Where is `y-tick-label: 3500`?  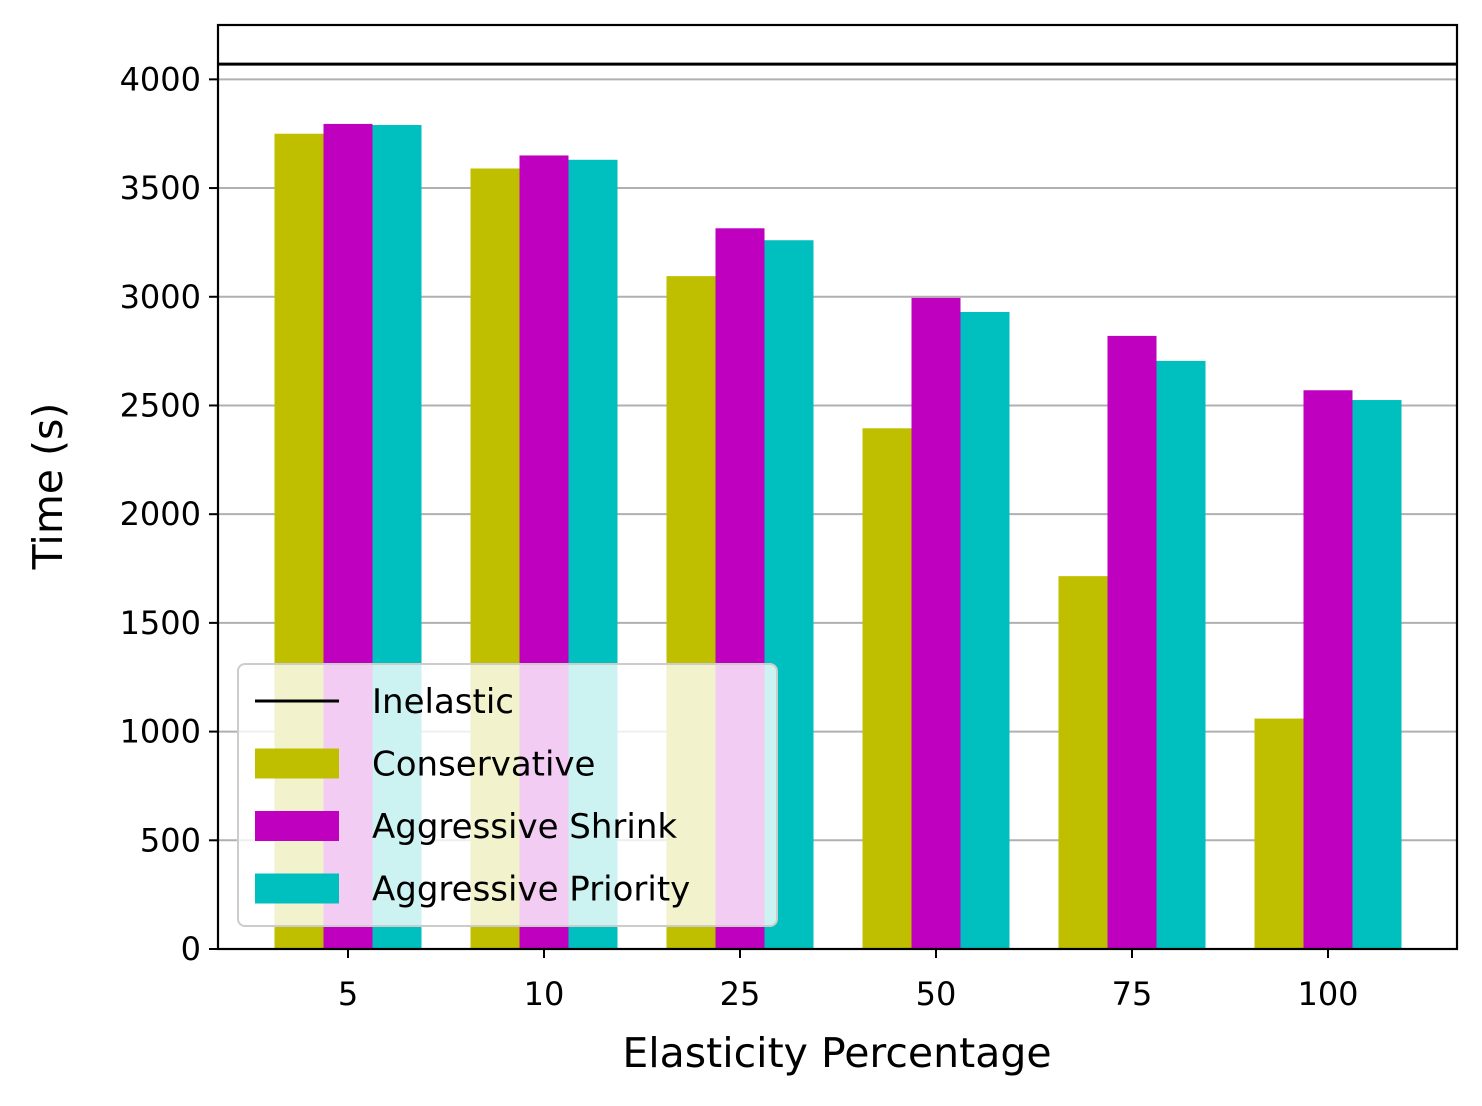
y-tick-label: 3500 is located at coordinates (160, 188).